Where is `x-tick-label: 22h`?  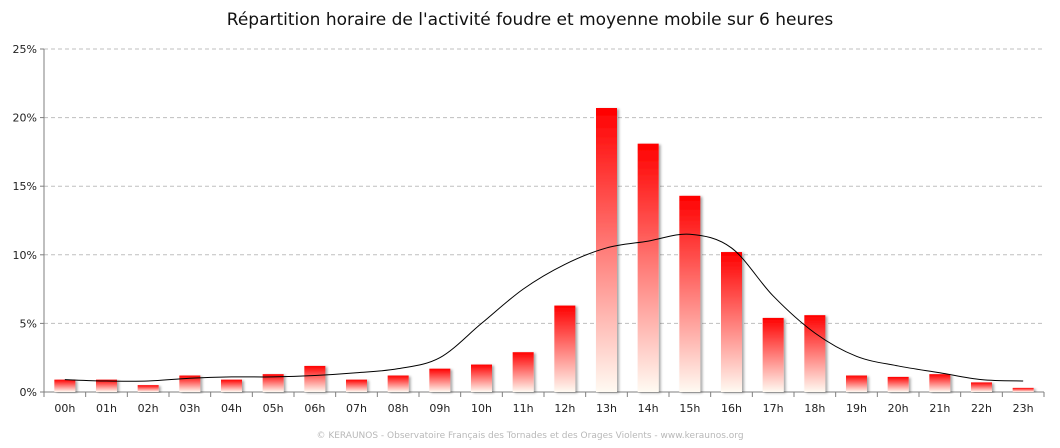
x-tick-label: 22h is located at coordinates (981, 408).